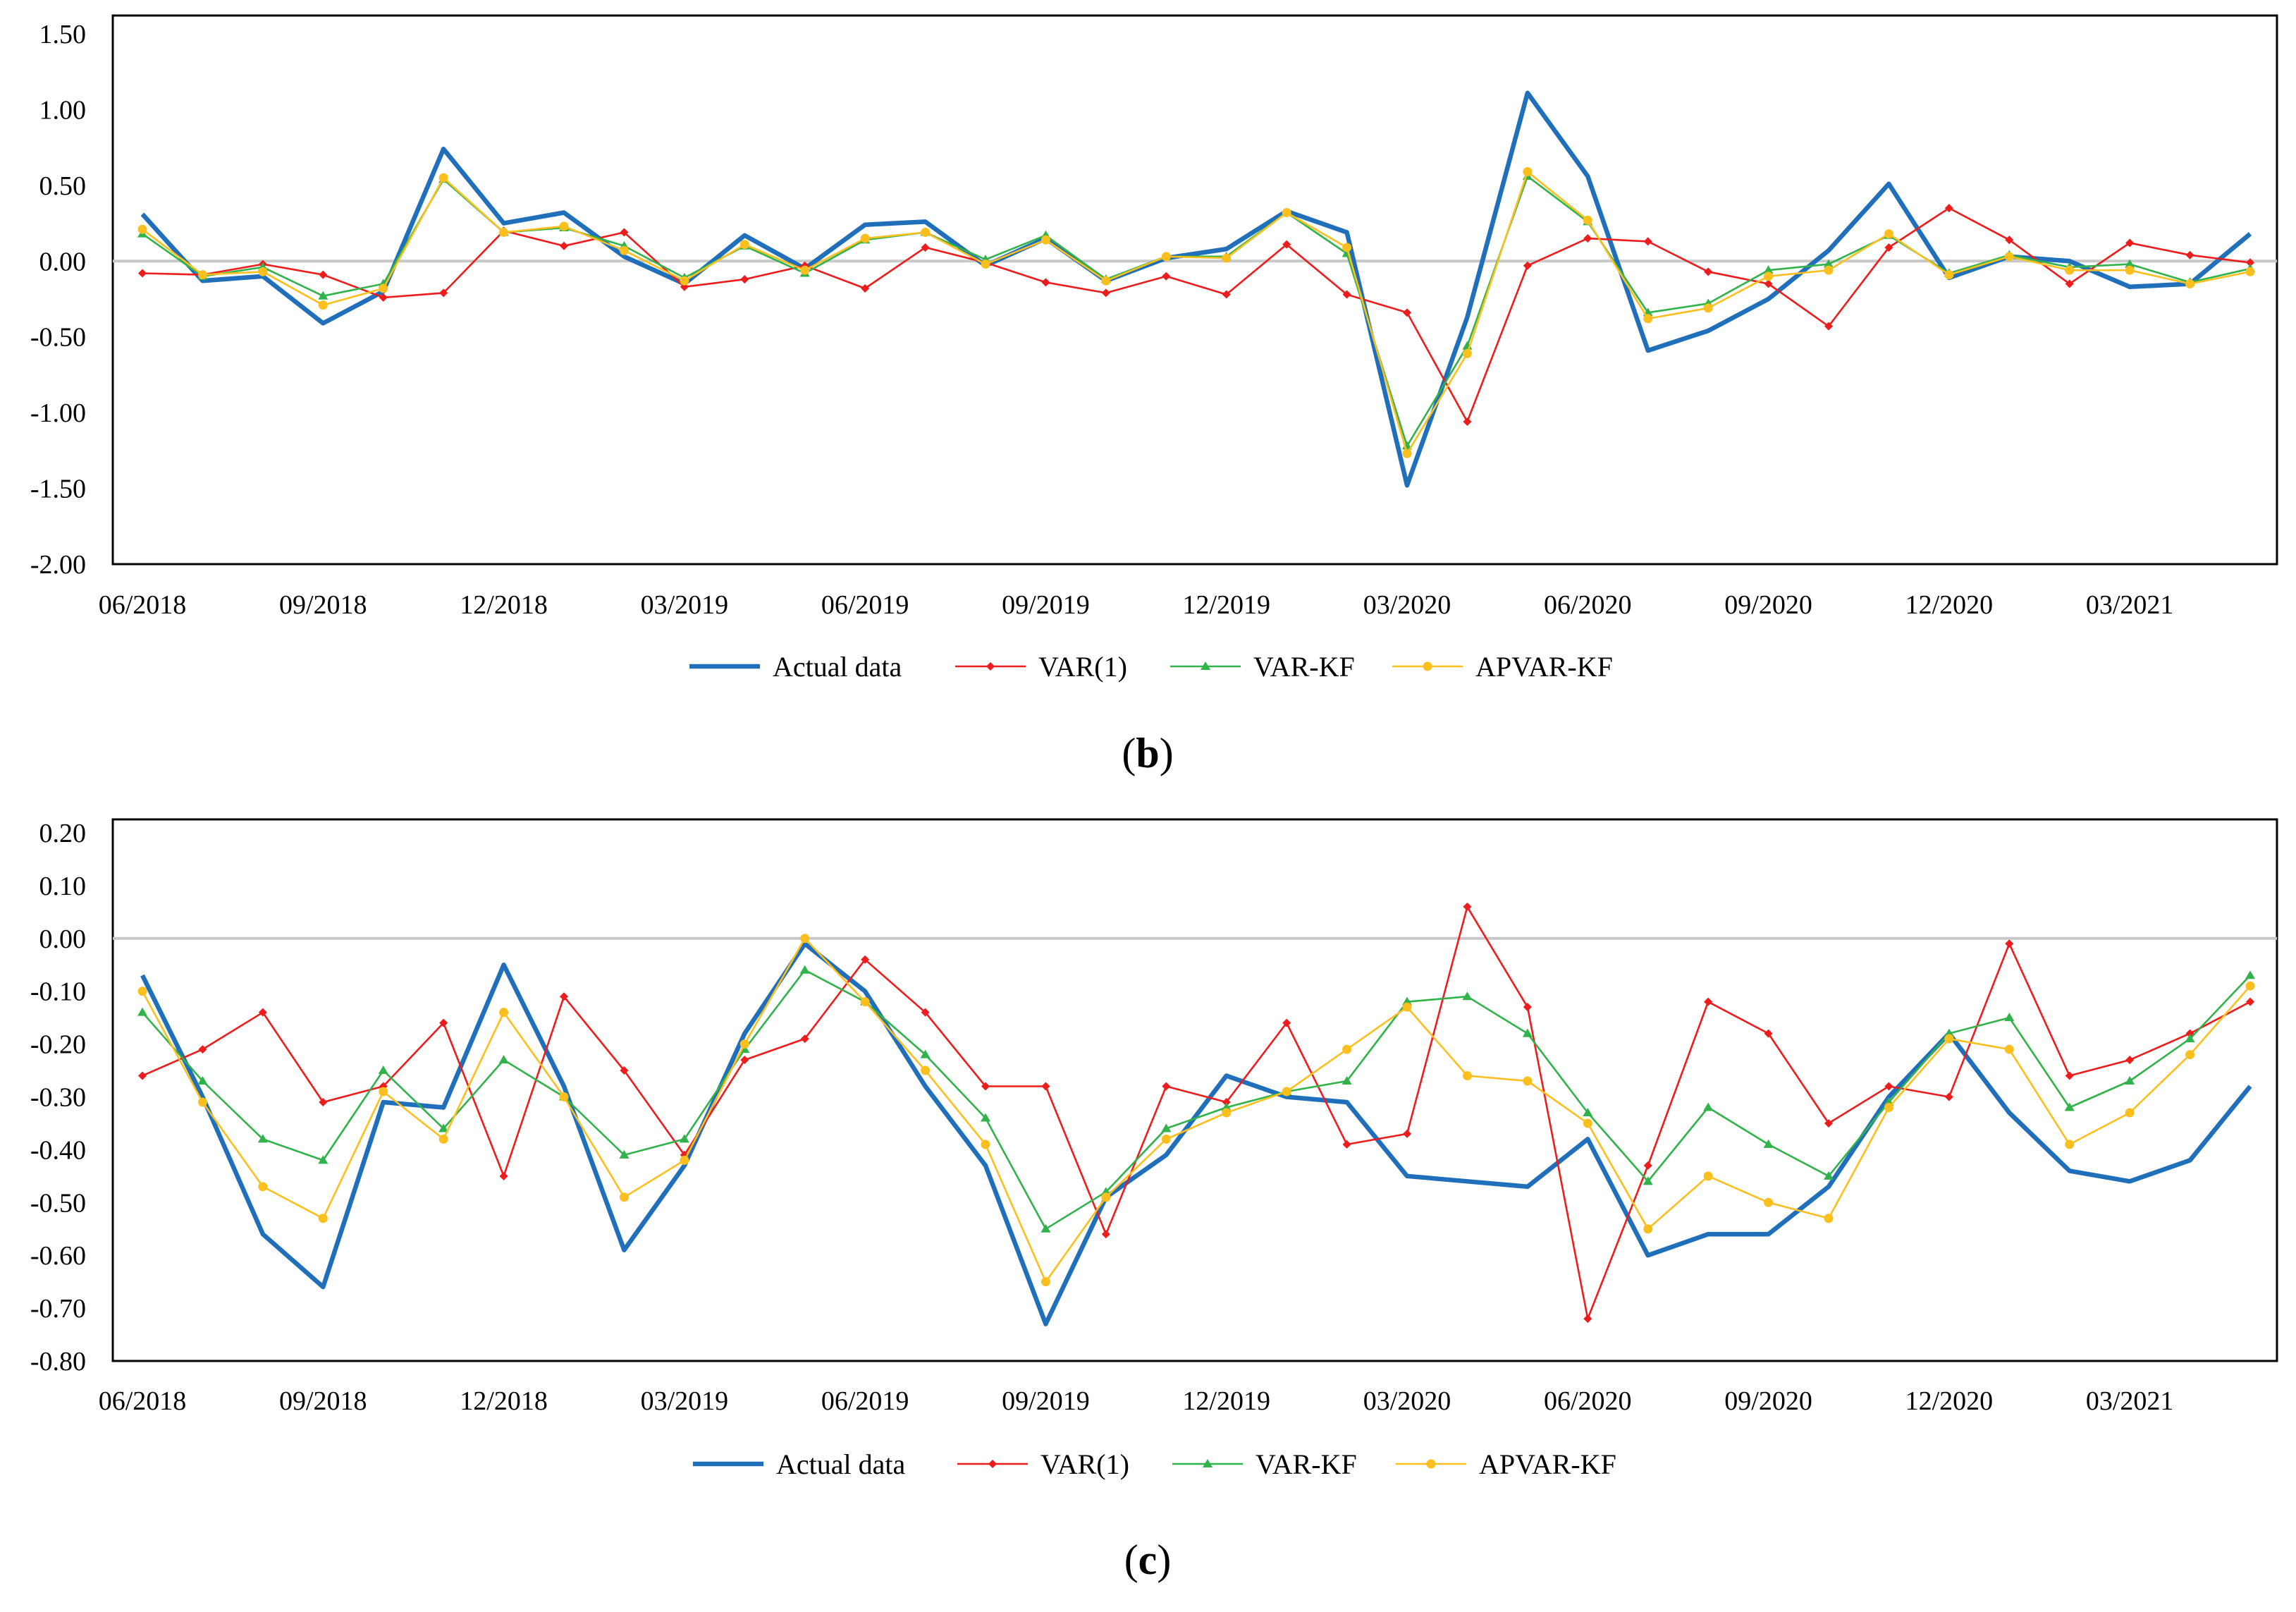 The height and width of the screenshot is (1612, 2296). I want to click on y-tick-label: -0.50, so click(58, 338).